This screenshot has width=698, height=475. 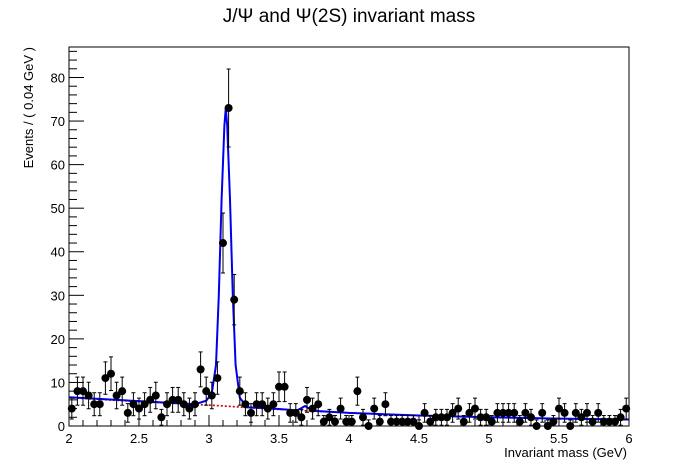 I want to click on y-tick-label: 70, so click(x=58, y=121).